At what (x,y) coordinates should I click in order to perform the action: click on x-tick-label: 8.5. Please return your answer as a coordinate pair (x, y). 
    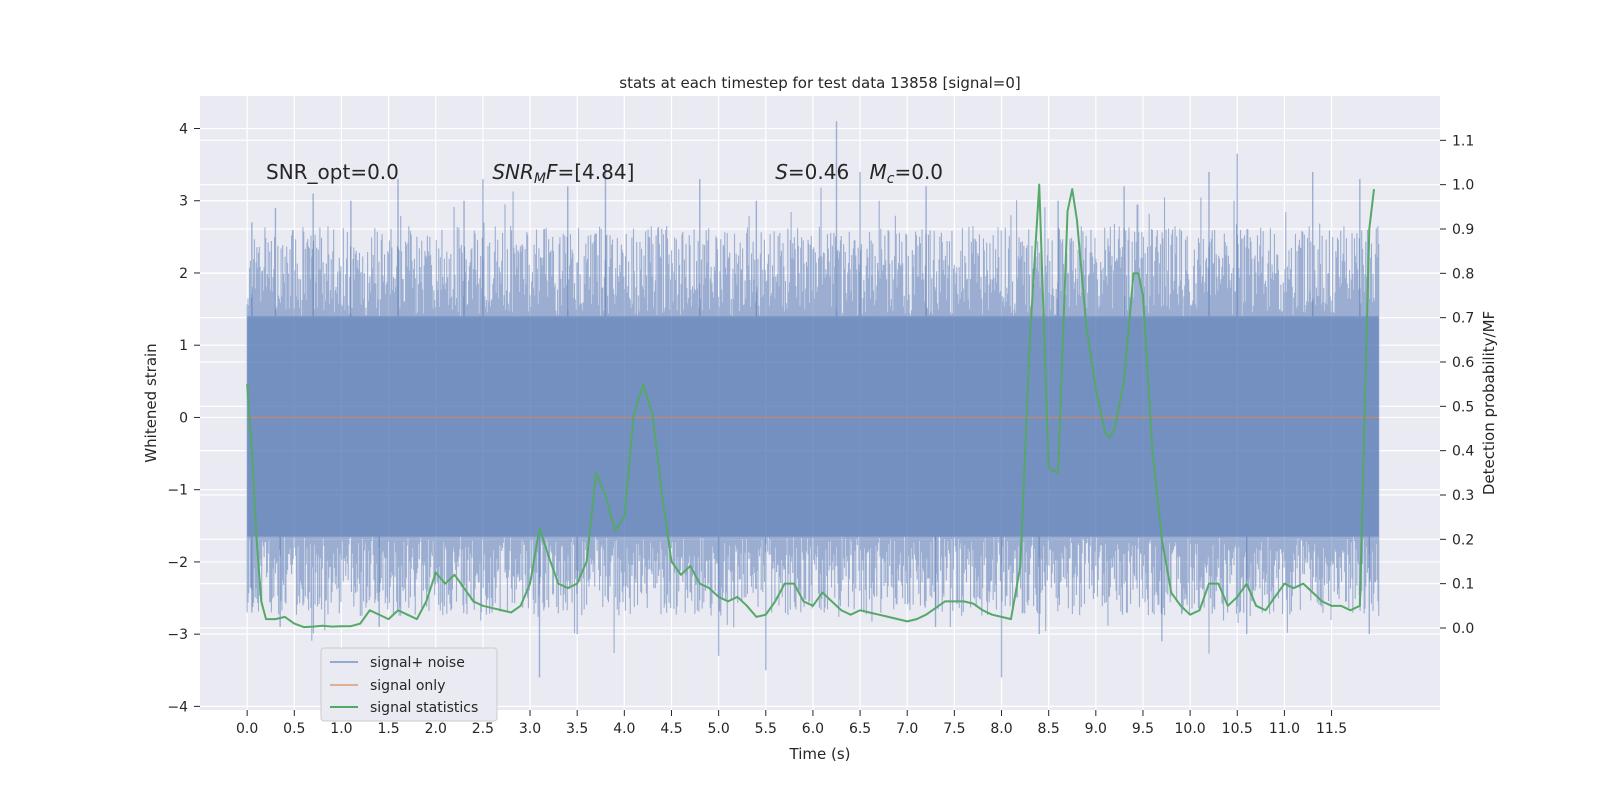
    Looking at the image, I should click on (1049, 729).